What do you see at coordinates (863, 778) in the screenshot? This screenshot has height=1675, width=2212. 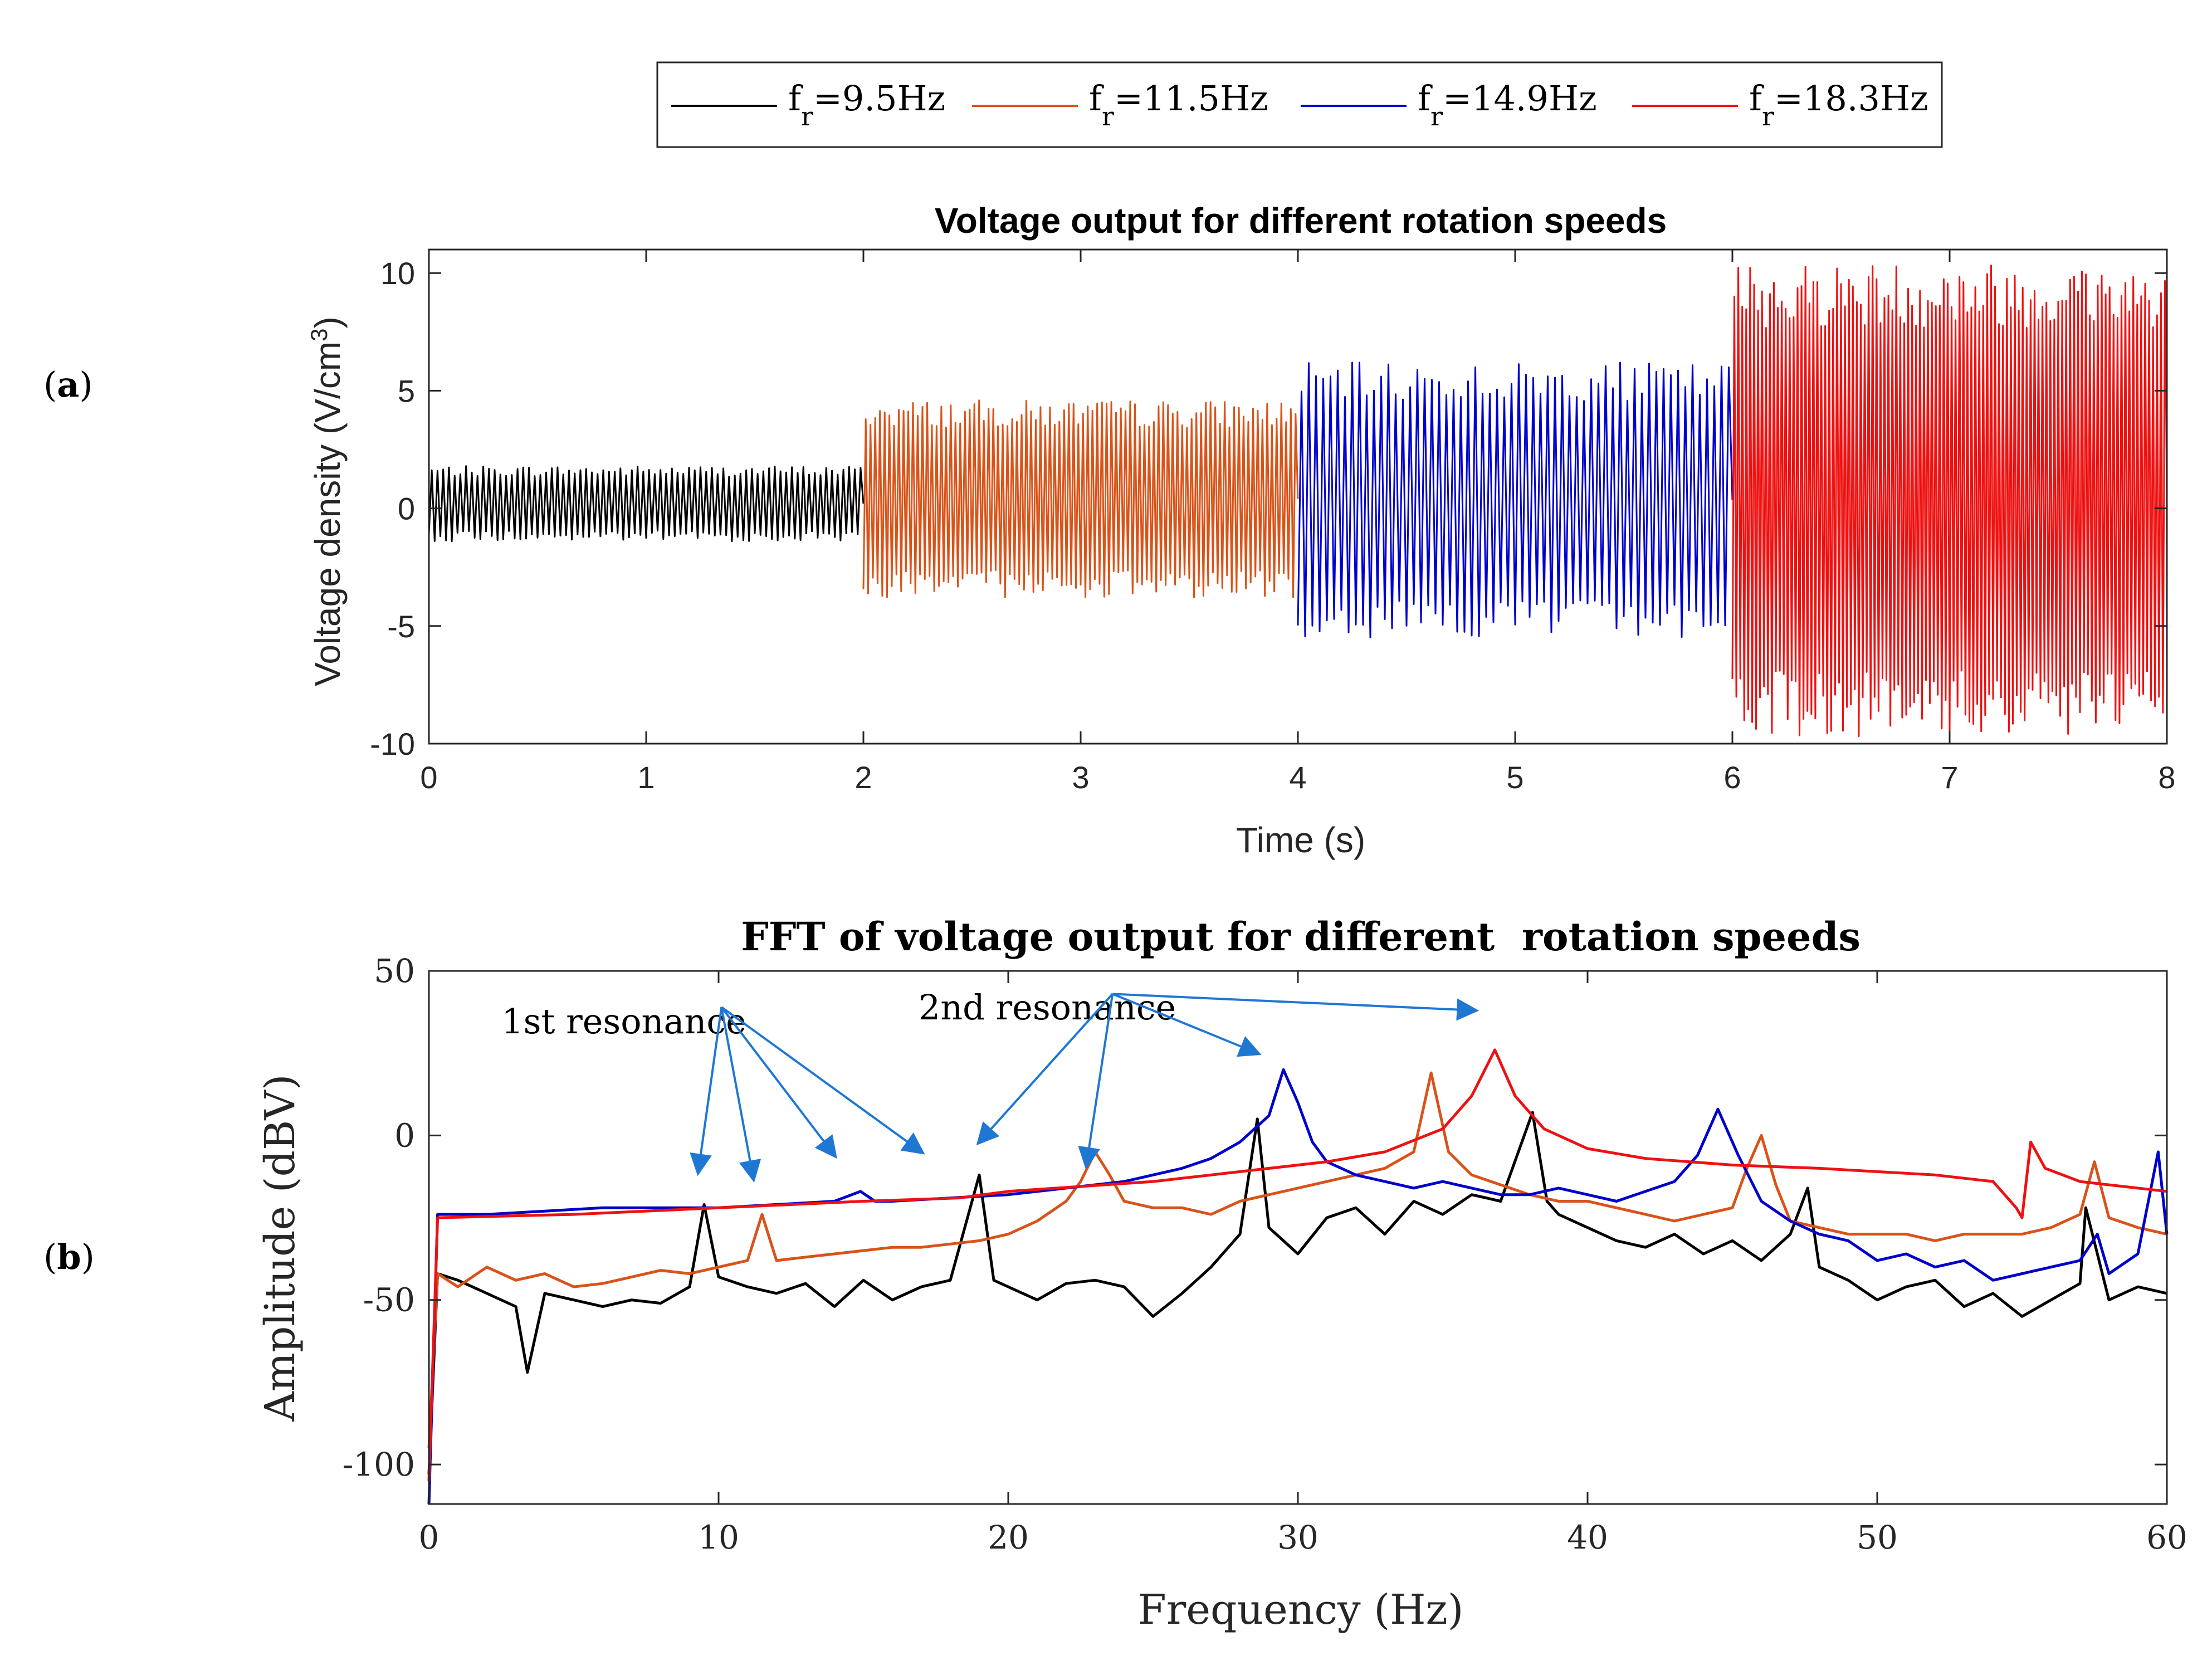 I see `chart-a-xtick-label: 2` at bounding box center [863, 778].